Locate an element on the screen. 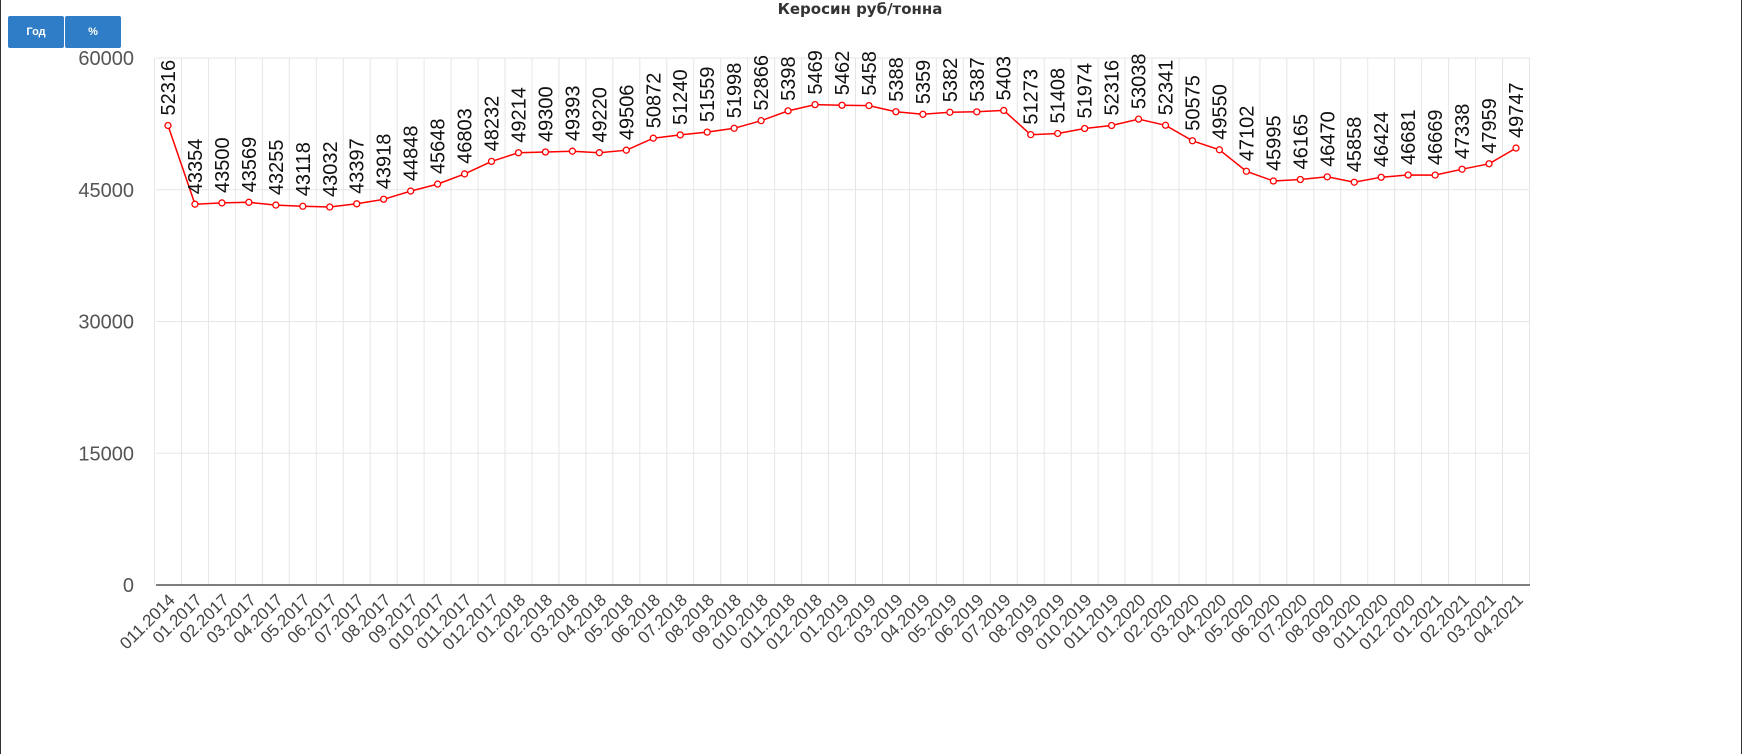  y-tick-label: 60000 is located at coordinates (106, 59).